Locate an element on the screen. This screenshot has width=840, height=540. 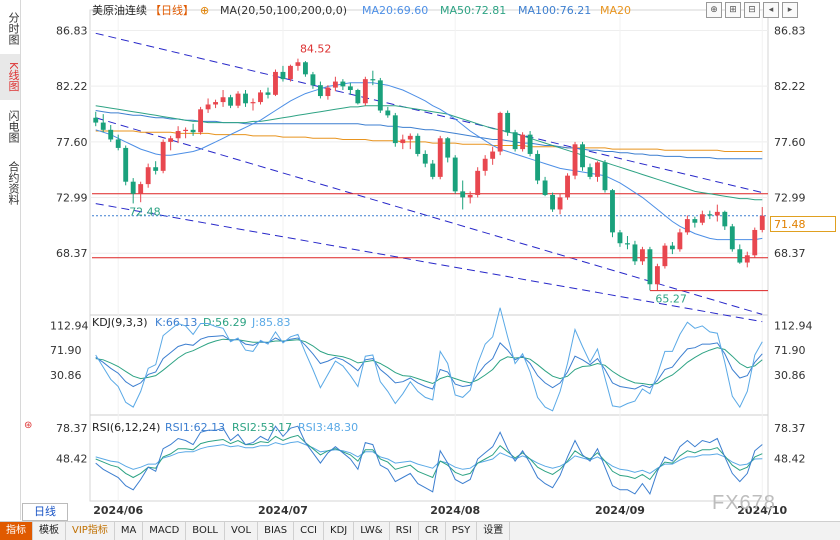
rsi-axis-label-right: 48.42 is located at coordinates (790, 459).